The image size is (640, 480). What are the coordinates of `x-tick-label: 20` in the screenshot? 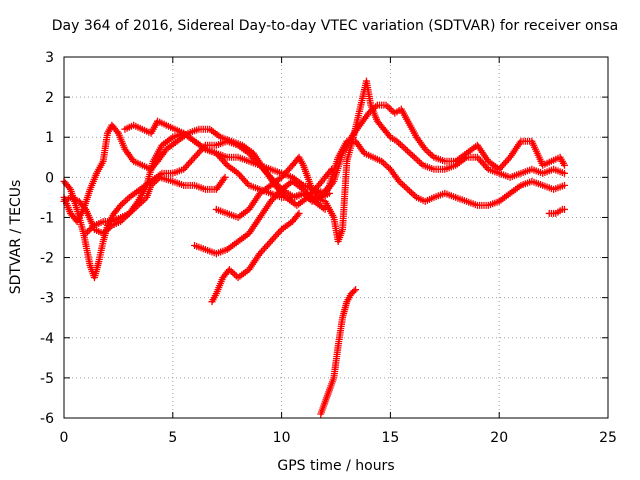 It's located at (499, 438).